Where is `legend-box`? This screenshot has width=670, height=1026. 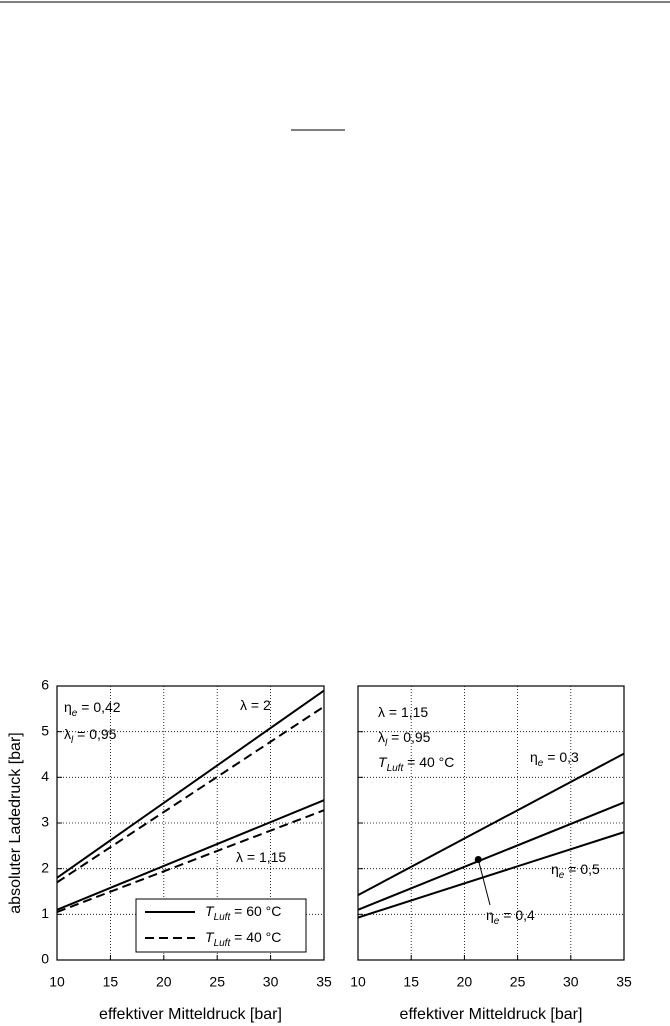 legend-box is located at coordinates (221, 925).